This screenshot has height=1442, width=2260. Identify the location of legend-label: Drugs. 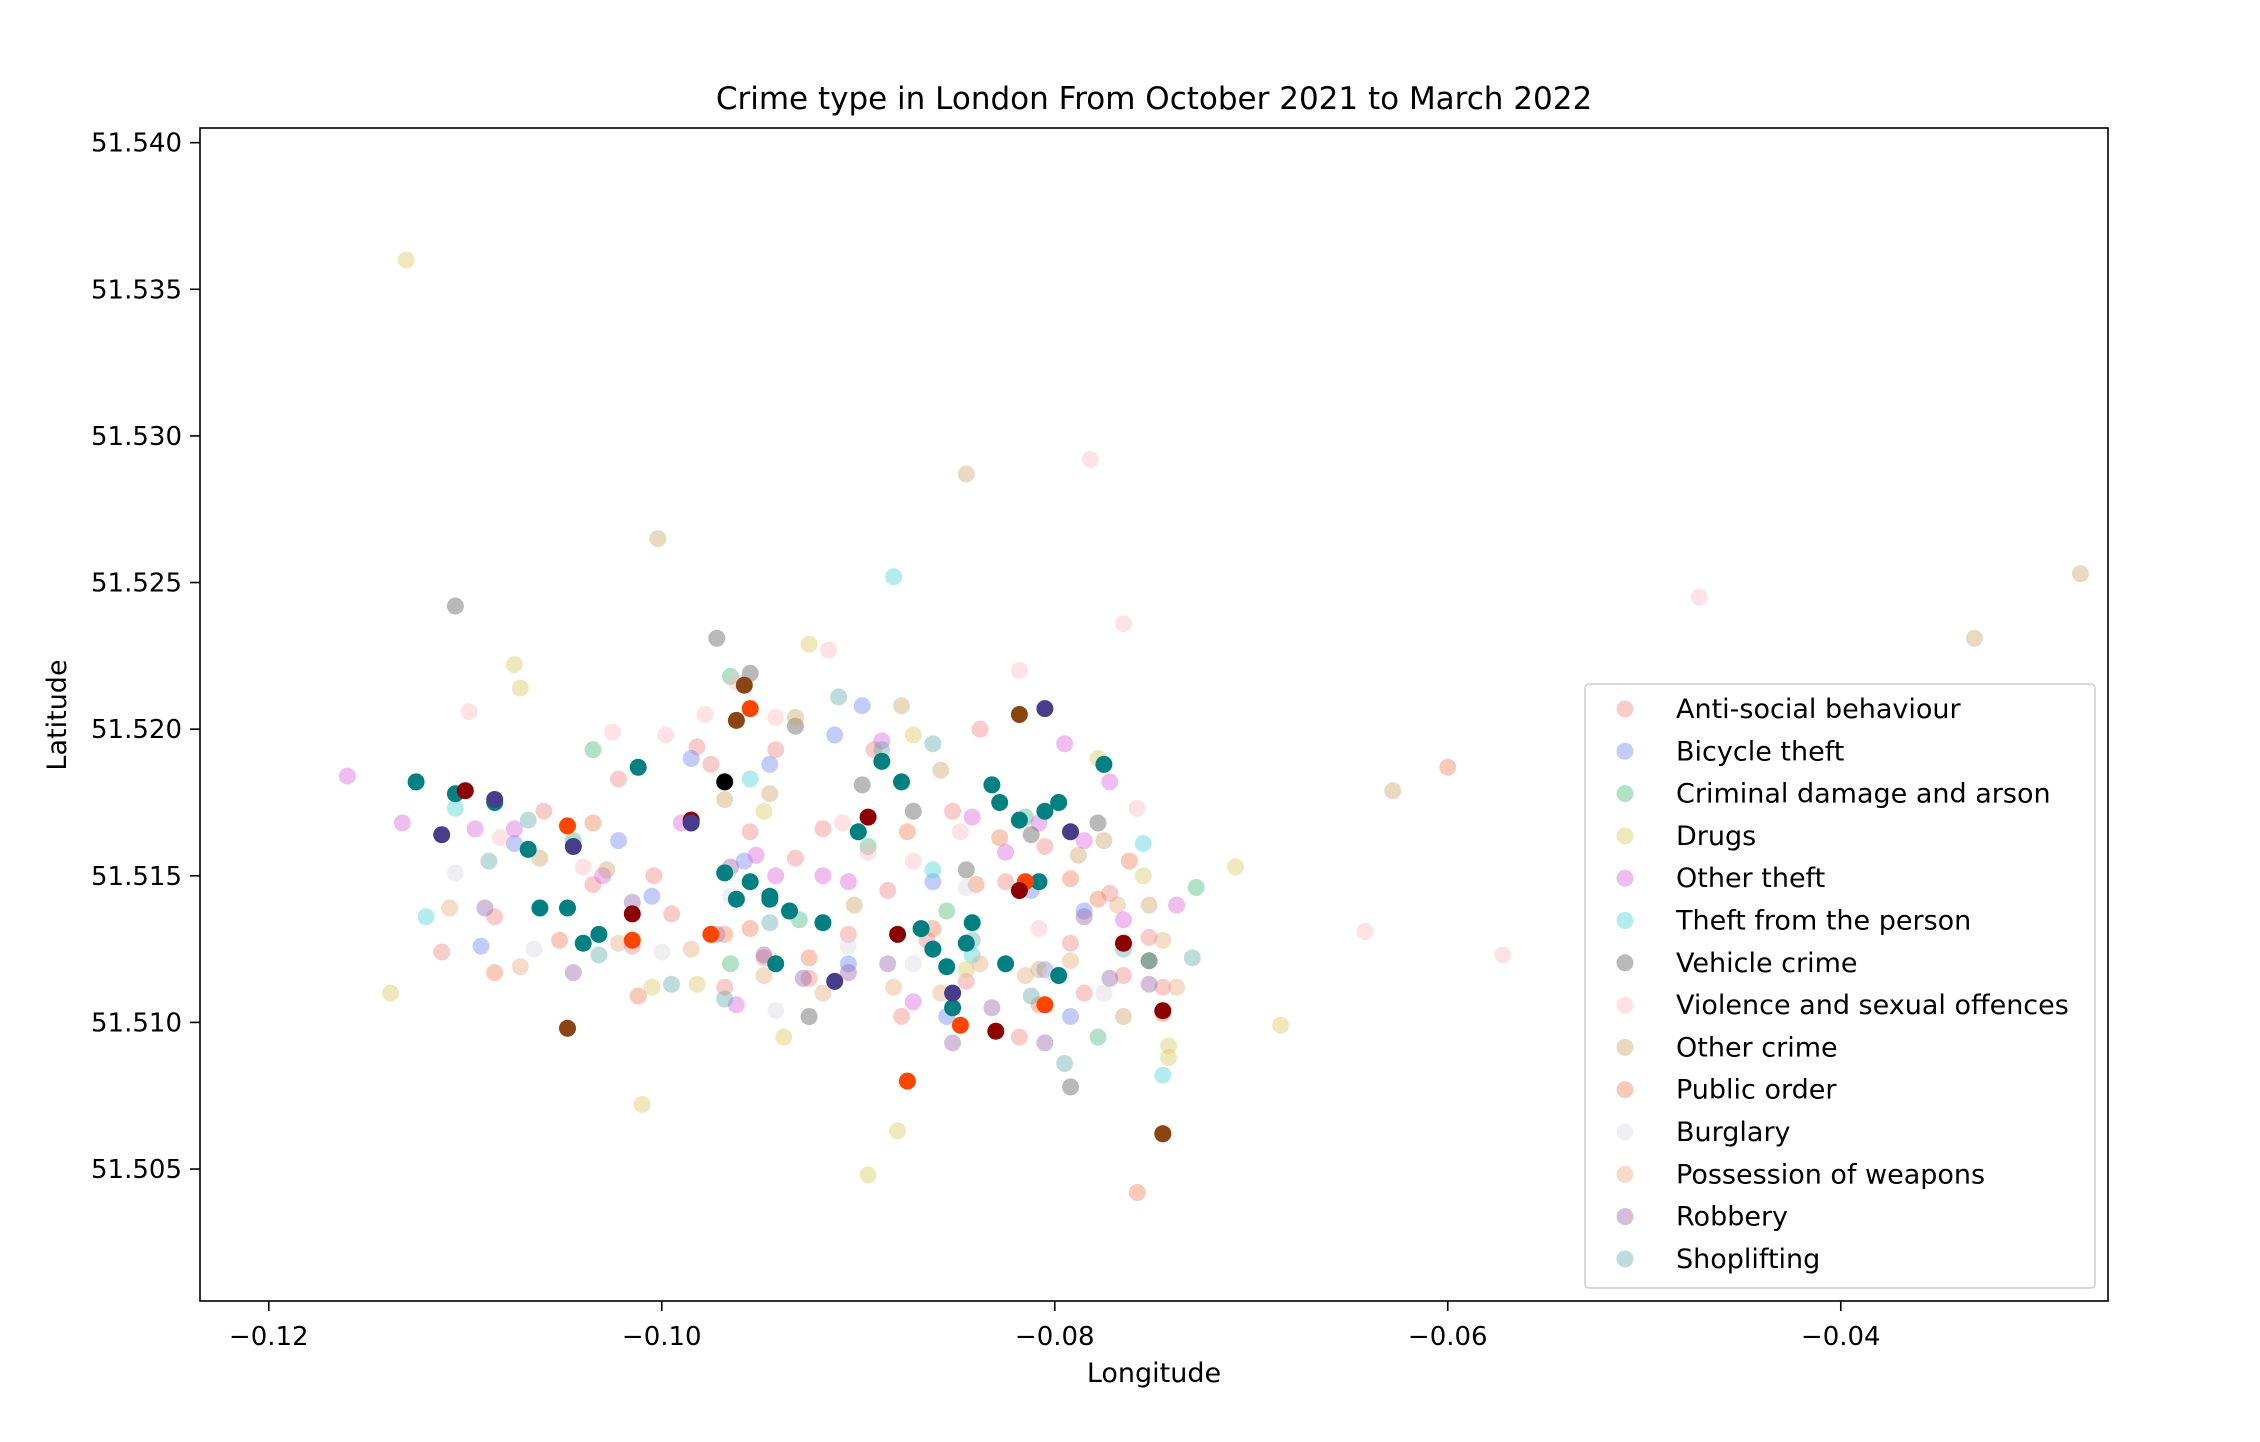
(1716, 836).